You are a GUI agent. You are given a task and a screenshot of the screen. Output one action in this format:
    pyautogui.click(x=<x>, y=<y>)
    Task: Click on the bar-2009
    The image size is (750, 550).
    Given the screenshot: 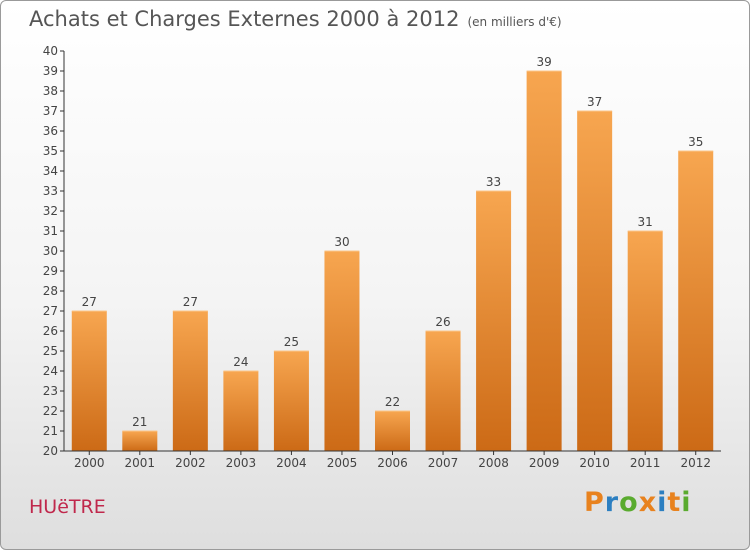 What is the action you would take?
    pyautogui.click(x=544, y=261)
    